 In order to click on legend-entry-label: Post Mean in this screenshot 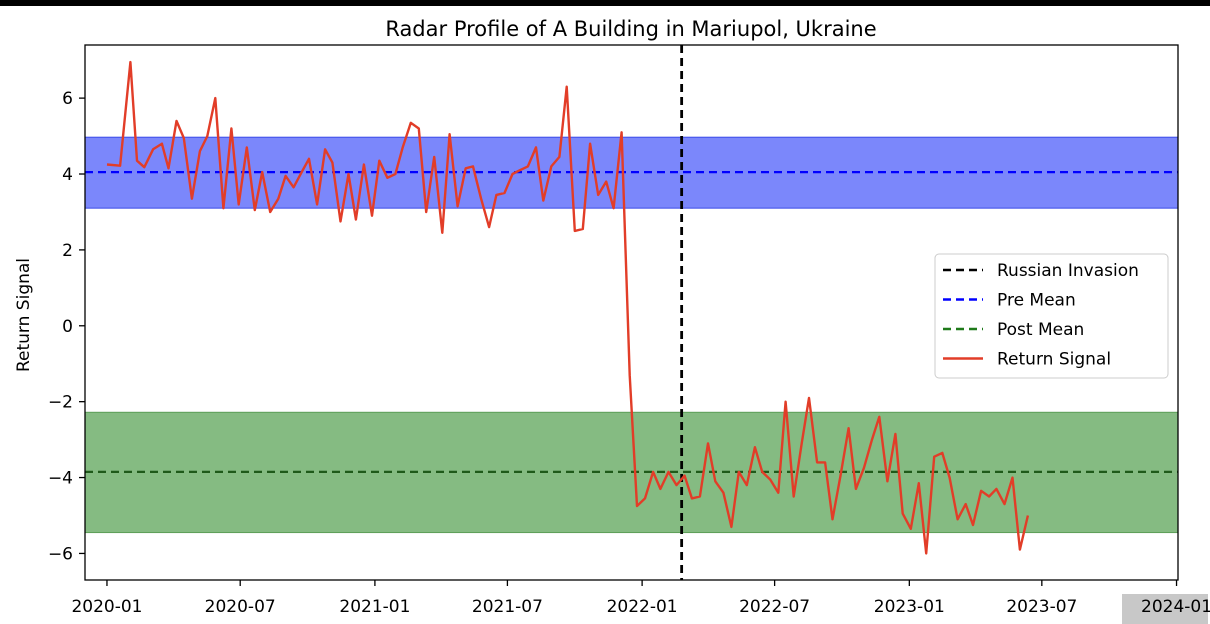, I will do `click(1040, 330)`.